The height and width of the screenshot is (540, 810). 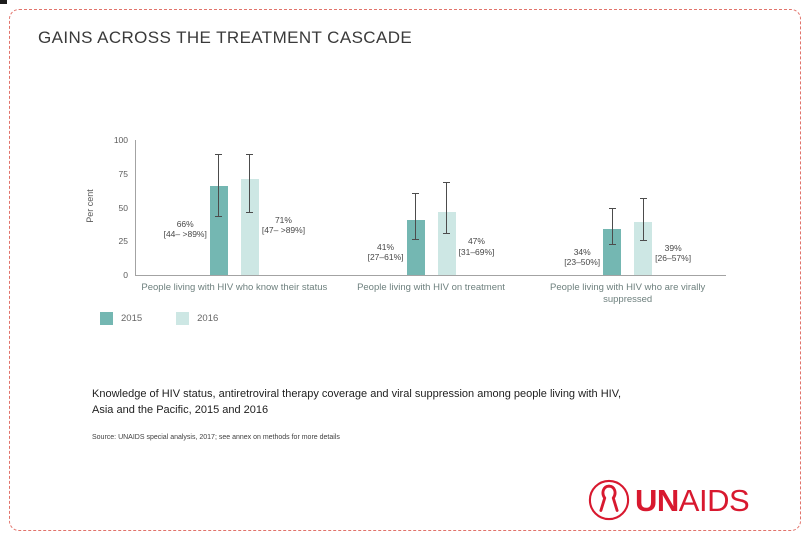 I want to click on slide-title: GAINS ACROSS THE TREATMENT CASCADE, so click(x=225, y=37).